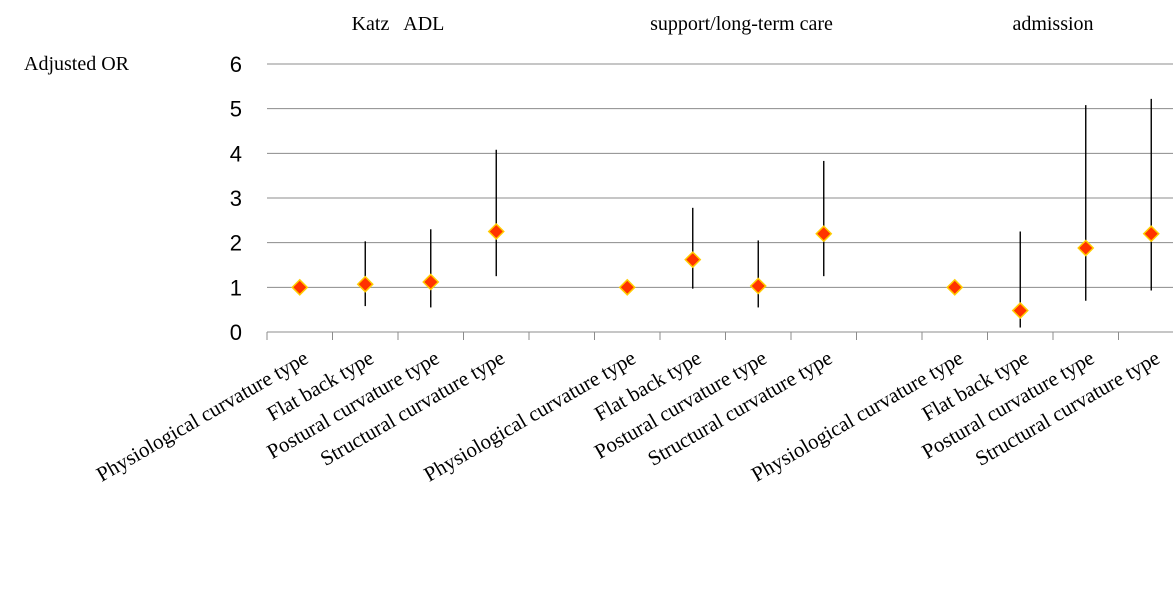 This screenshot has width=1173, height=592. I want to click on y-tick-labels: 0 1 2 3 4 5 6, so click(236, 198).